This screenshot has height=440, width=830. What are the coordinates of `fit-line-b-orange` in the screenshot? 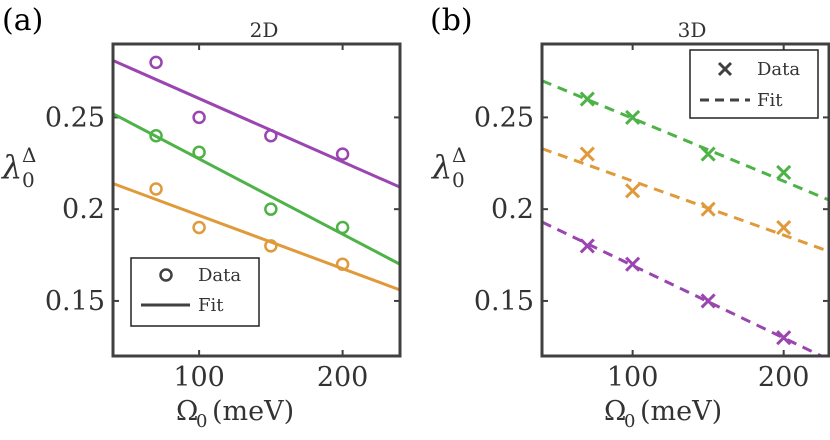 It's located at (685, 200).